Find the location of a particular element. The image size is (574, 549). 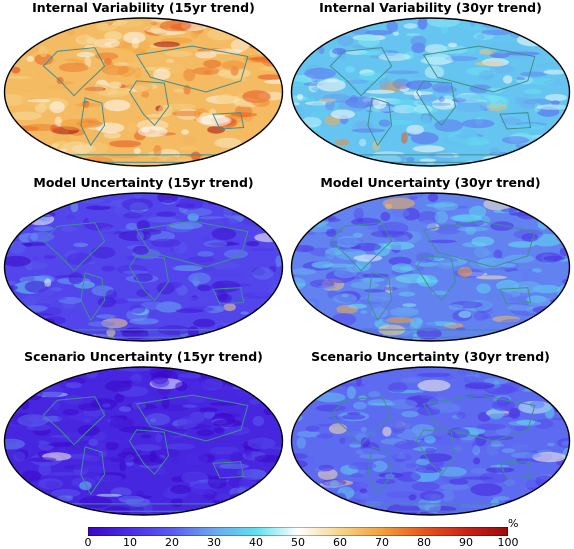

world-map is located at coordinates (143, 267).